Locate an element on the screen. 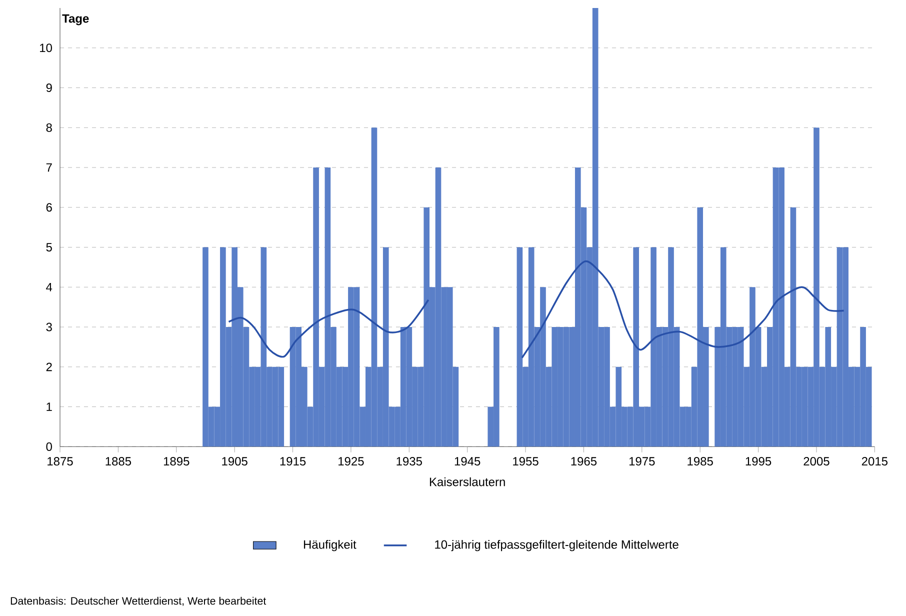  x-tick-label: 2005 is located at coordinates (817, 461).